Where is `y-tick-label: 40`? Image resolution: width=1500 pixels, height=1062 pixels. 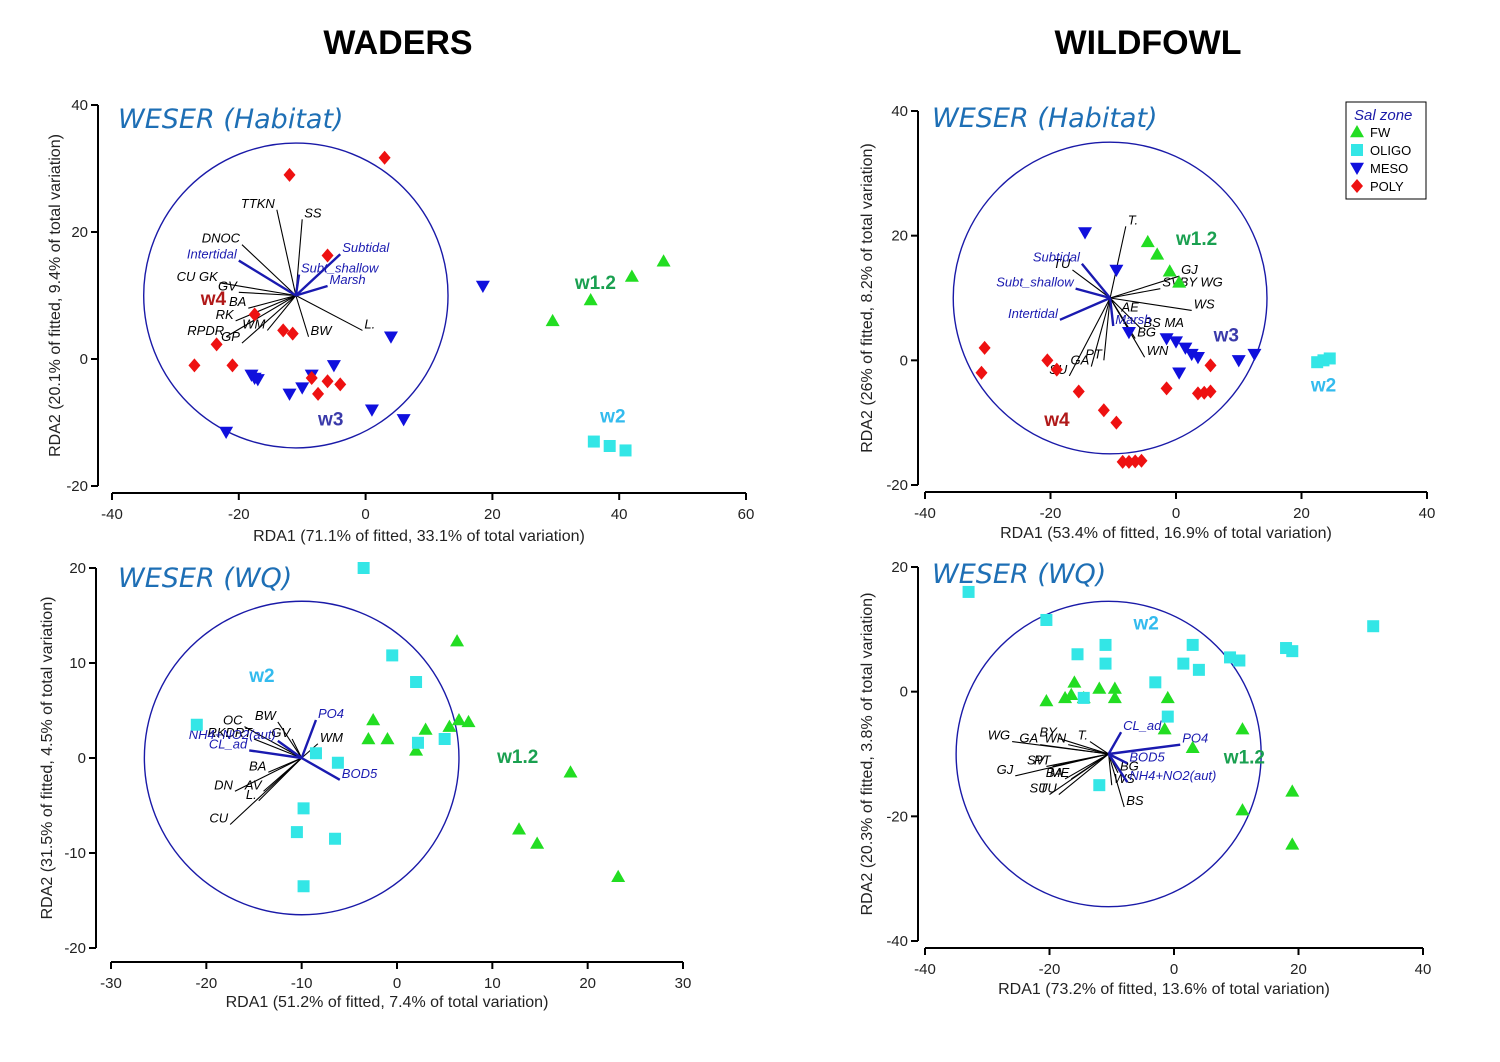
y-tick-label: 40 is located at coordinates (899, 111).